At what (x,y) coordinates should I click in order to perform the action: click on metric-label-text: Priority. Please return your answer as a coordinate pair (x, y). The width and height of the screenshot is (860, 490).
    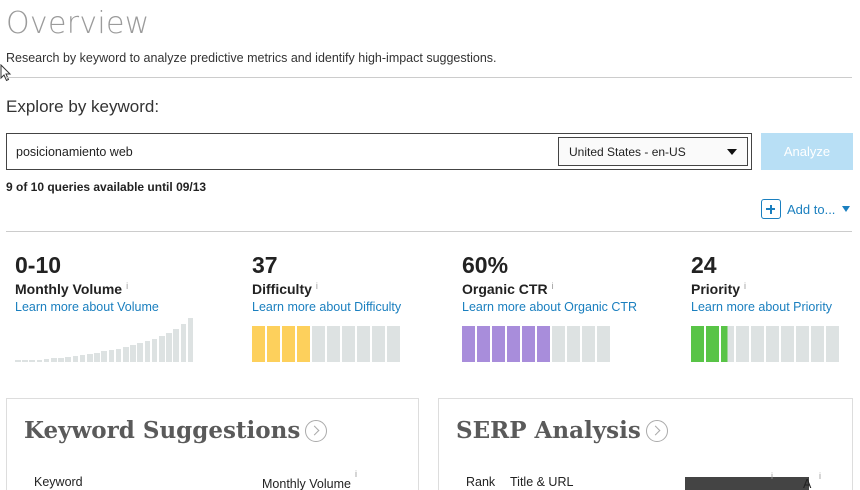
    Looking at the image, I should click on (716, 289).